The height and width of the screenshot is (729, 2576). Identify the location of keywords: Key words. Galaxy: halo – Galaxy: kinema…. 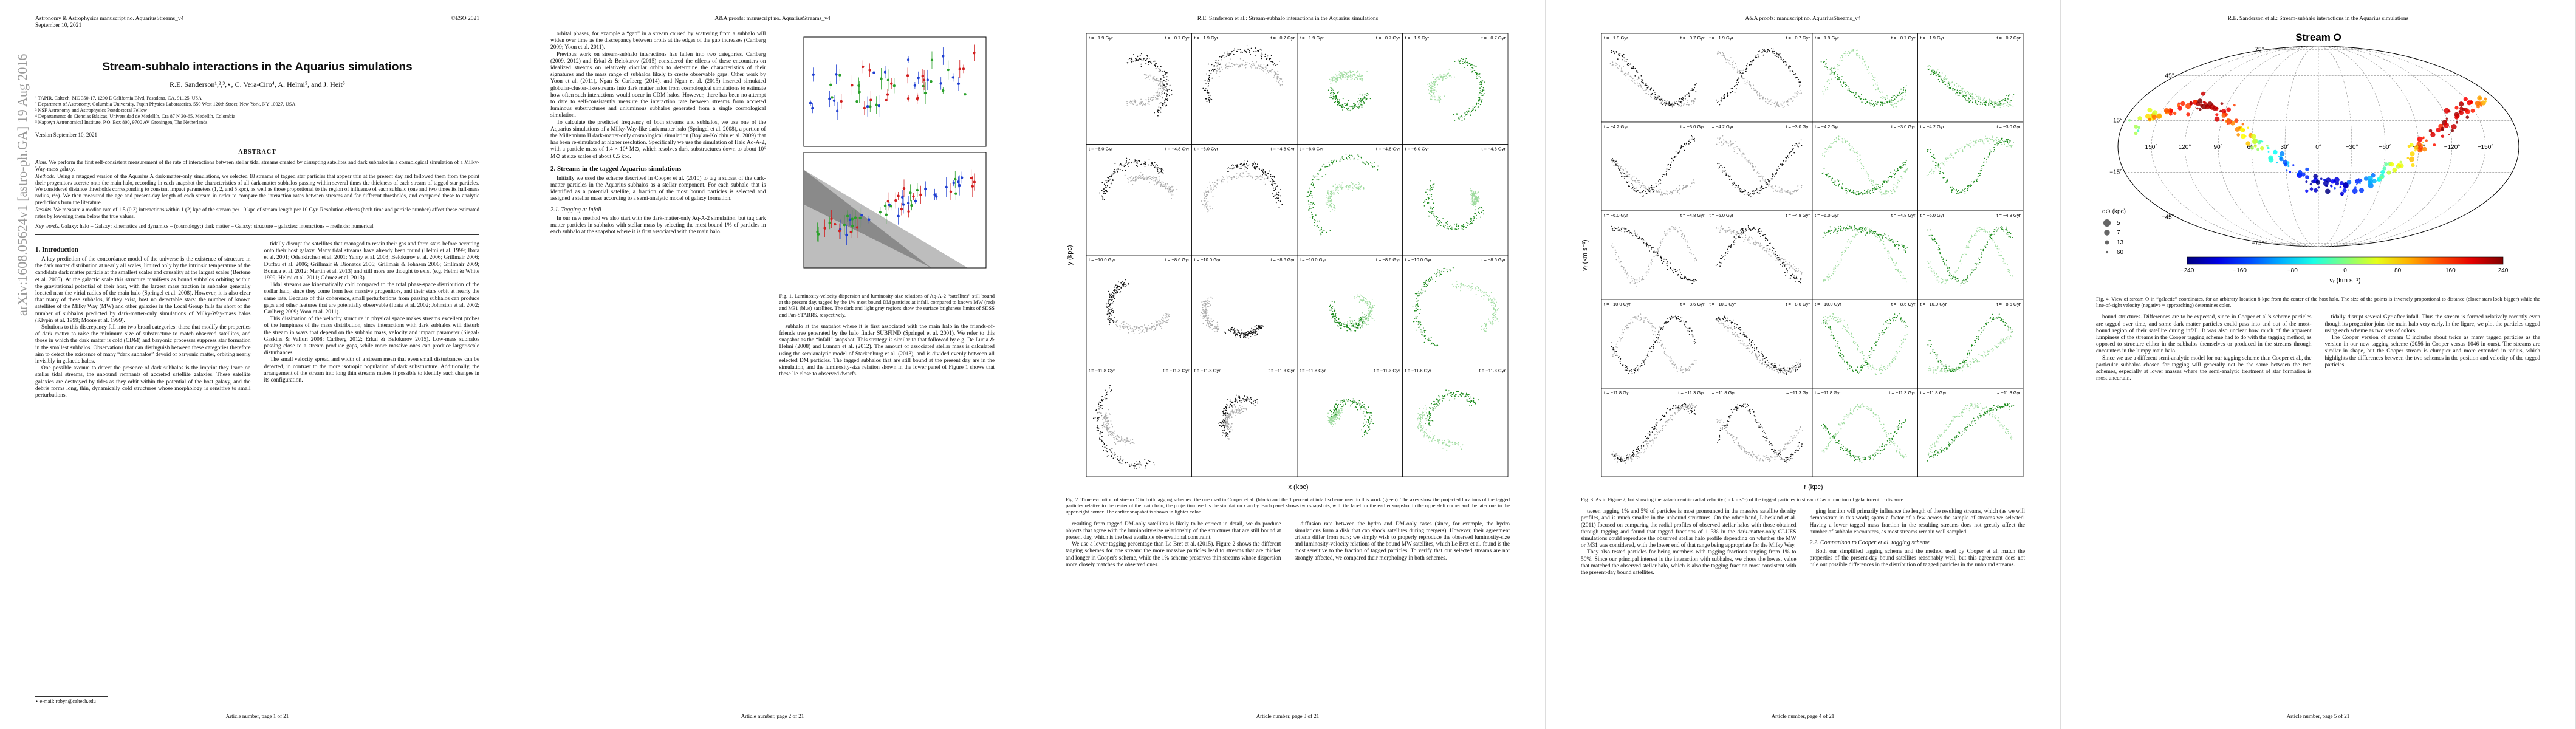
(257, 229).